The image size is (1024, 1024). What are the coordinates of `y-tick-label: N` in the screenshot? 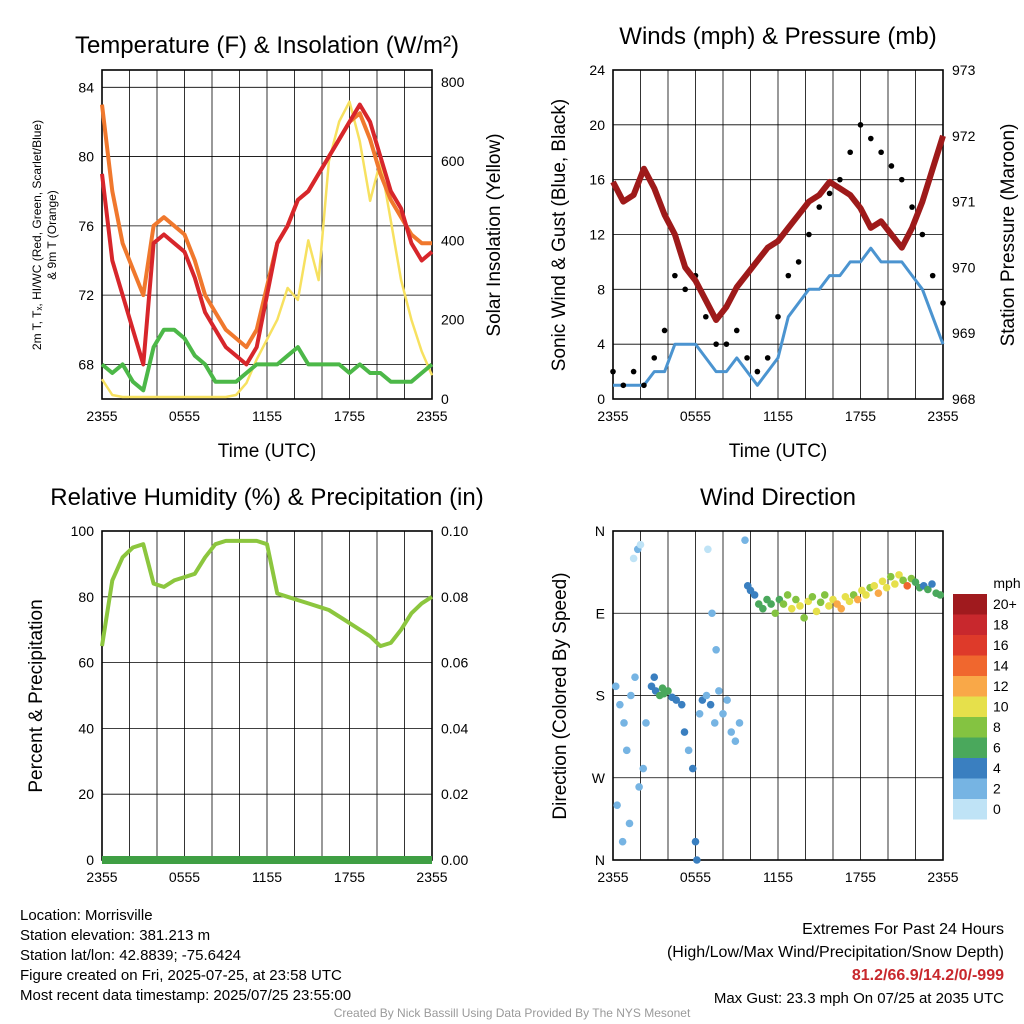 It's located at (600, 860).